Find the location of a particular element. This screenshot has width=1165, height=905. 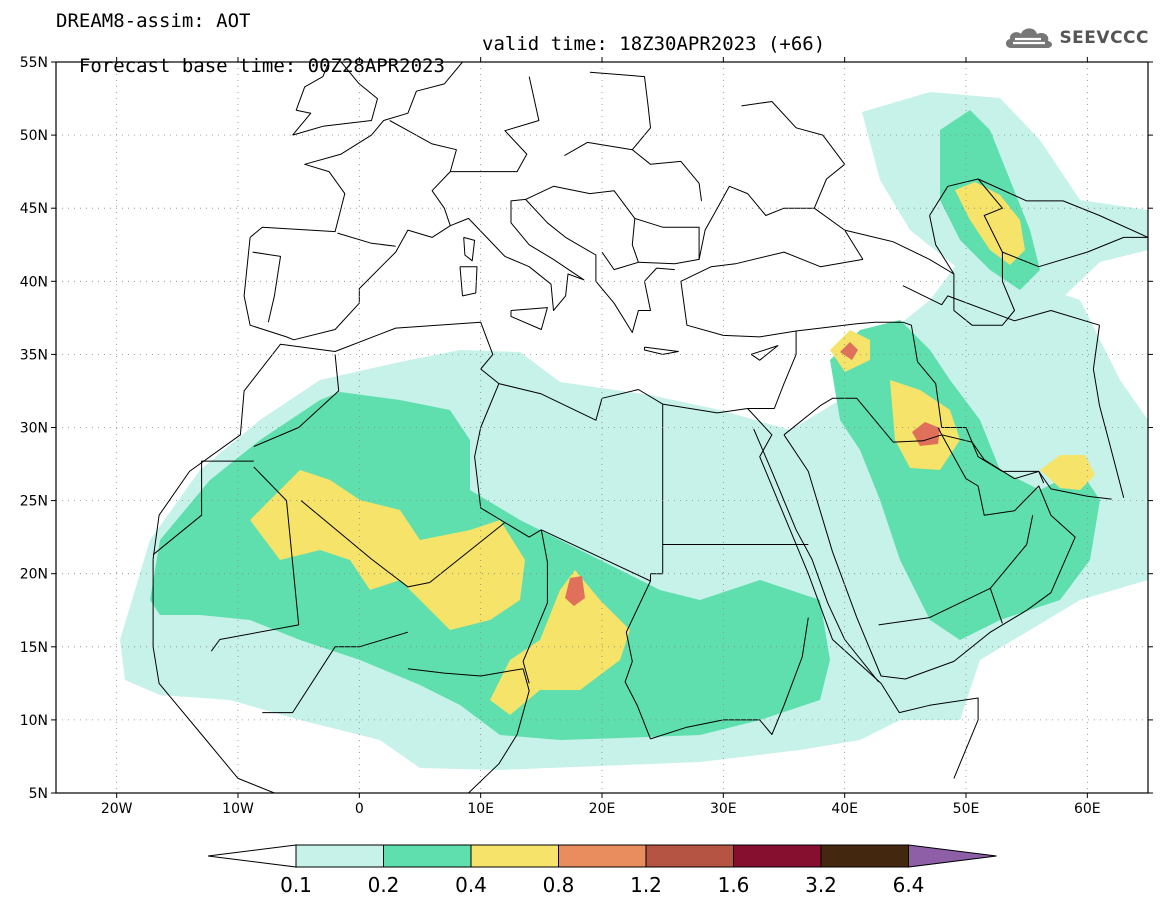

border-yemen-oman is located at coordinates (996, 606).